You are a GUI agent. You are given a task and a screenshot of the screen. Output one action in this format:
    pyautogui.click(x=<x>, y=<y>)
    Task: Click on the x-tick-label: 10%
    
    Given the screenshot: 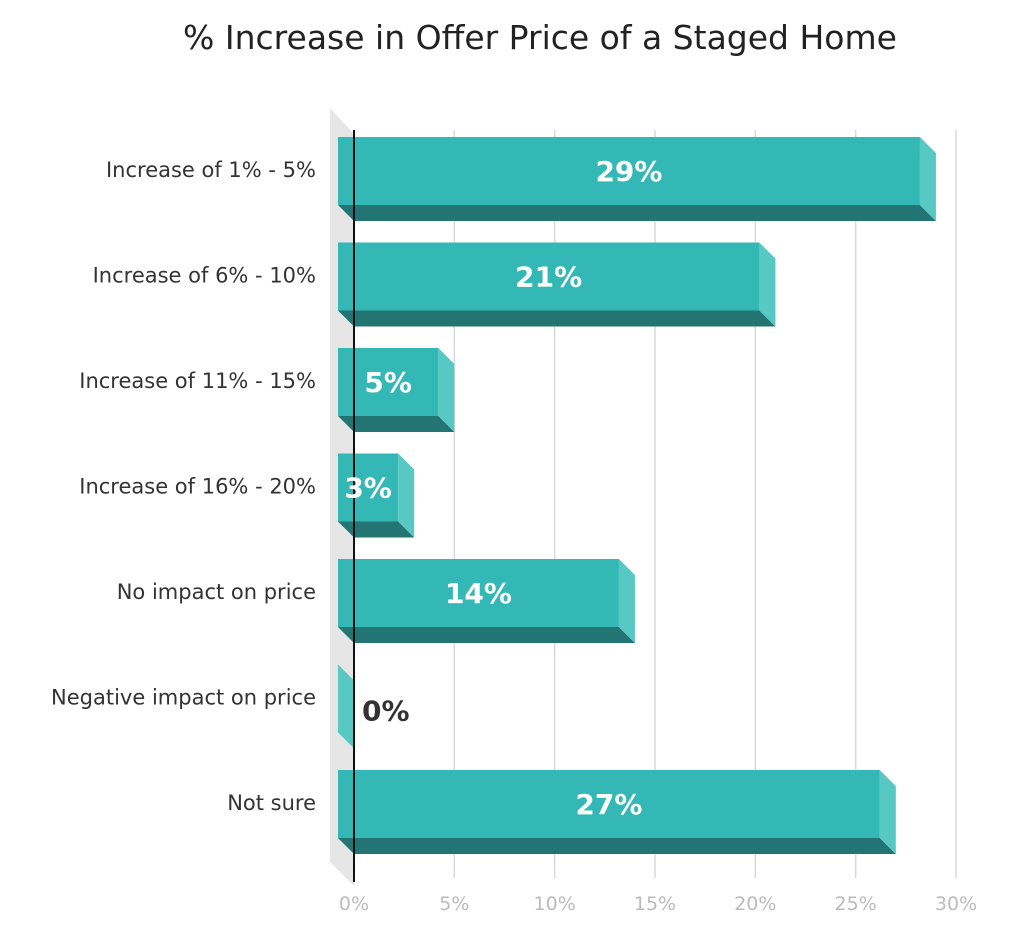 What is the action you would take?
    pyautogui.click(x=555, y=904)
    